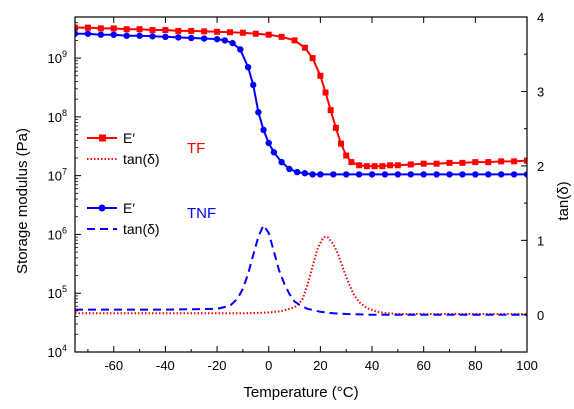 The height and width of the screenshot is (409, 574). I want to click on y-left-tick-label: 10⁶, so click(57, 233).